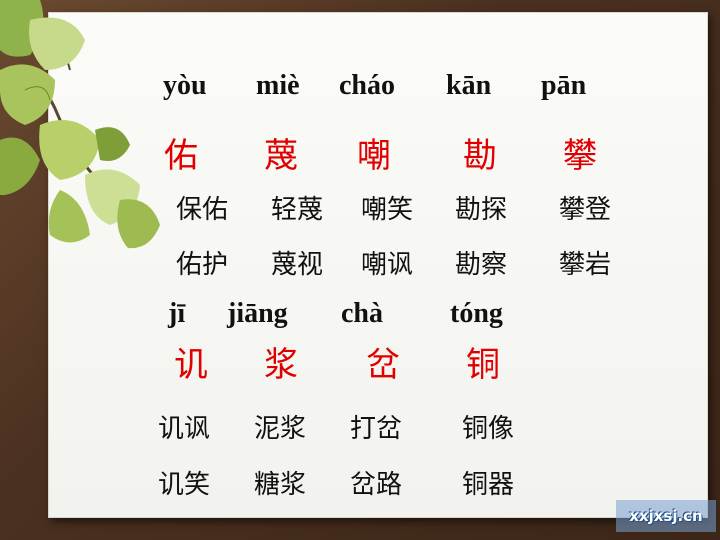  What do you see at coordinates (376, 485) in the screenshot?
I see `word-chalu: 岔路` at bounding box center [376, 485].